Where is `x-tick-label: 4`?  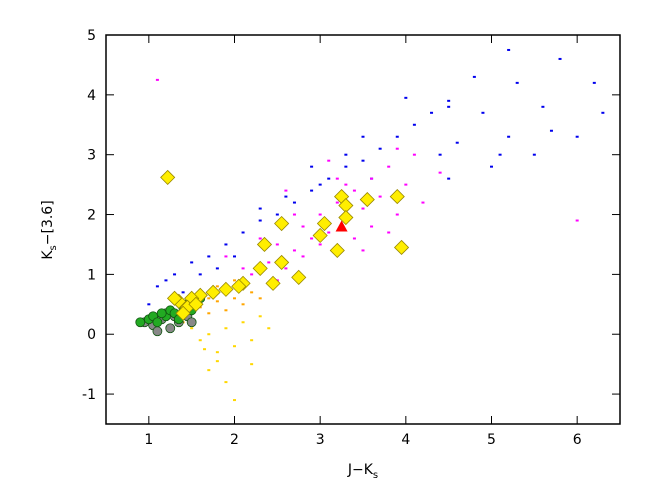
x-tick-label: 4 is located at coordinates (405, 440).